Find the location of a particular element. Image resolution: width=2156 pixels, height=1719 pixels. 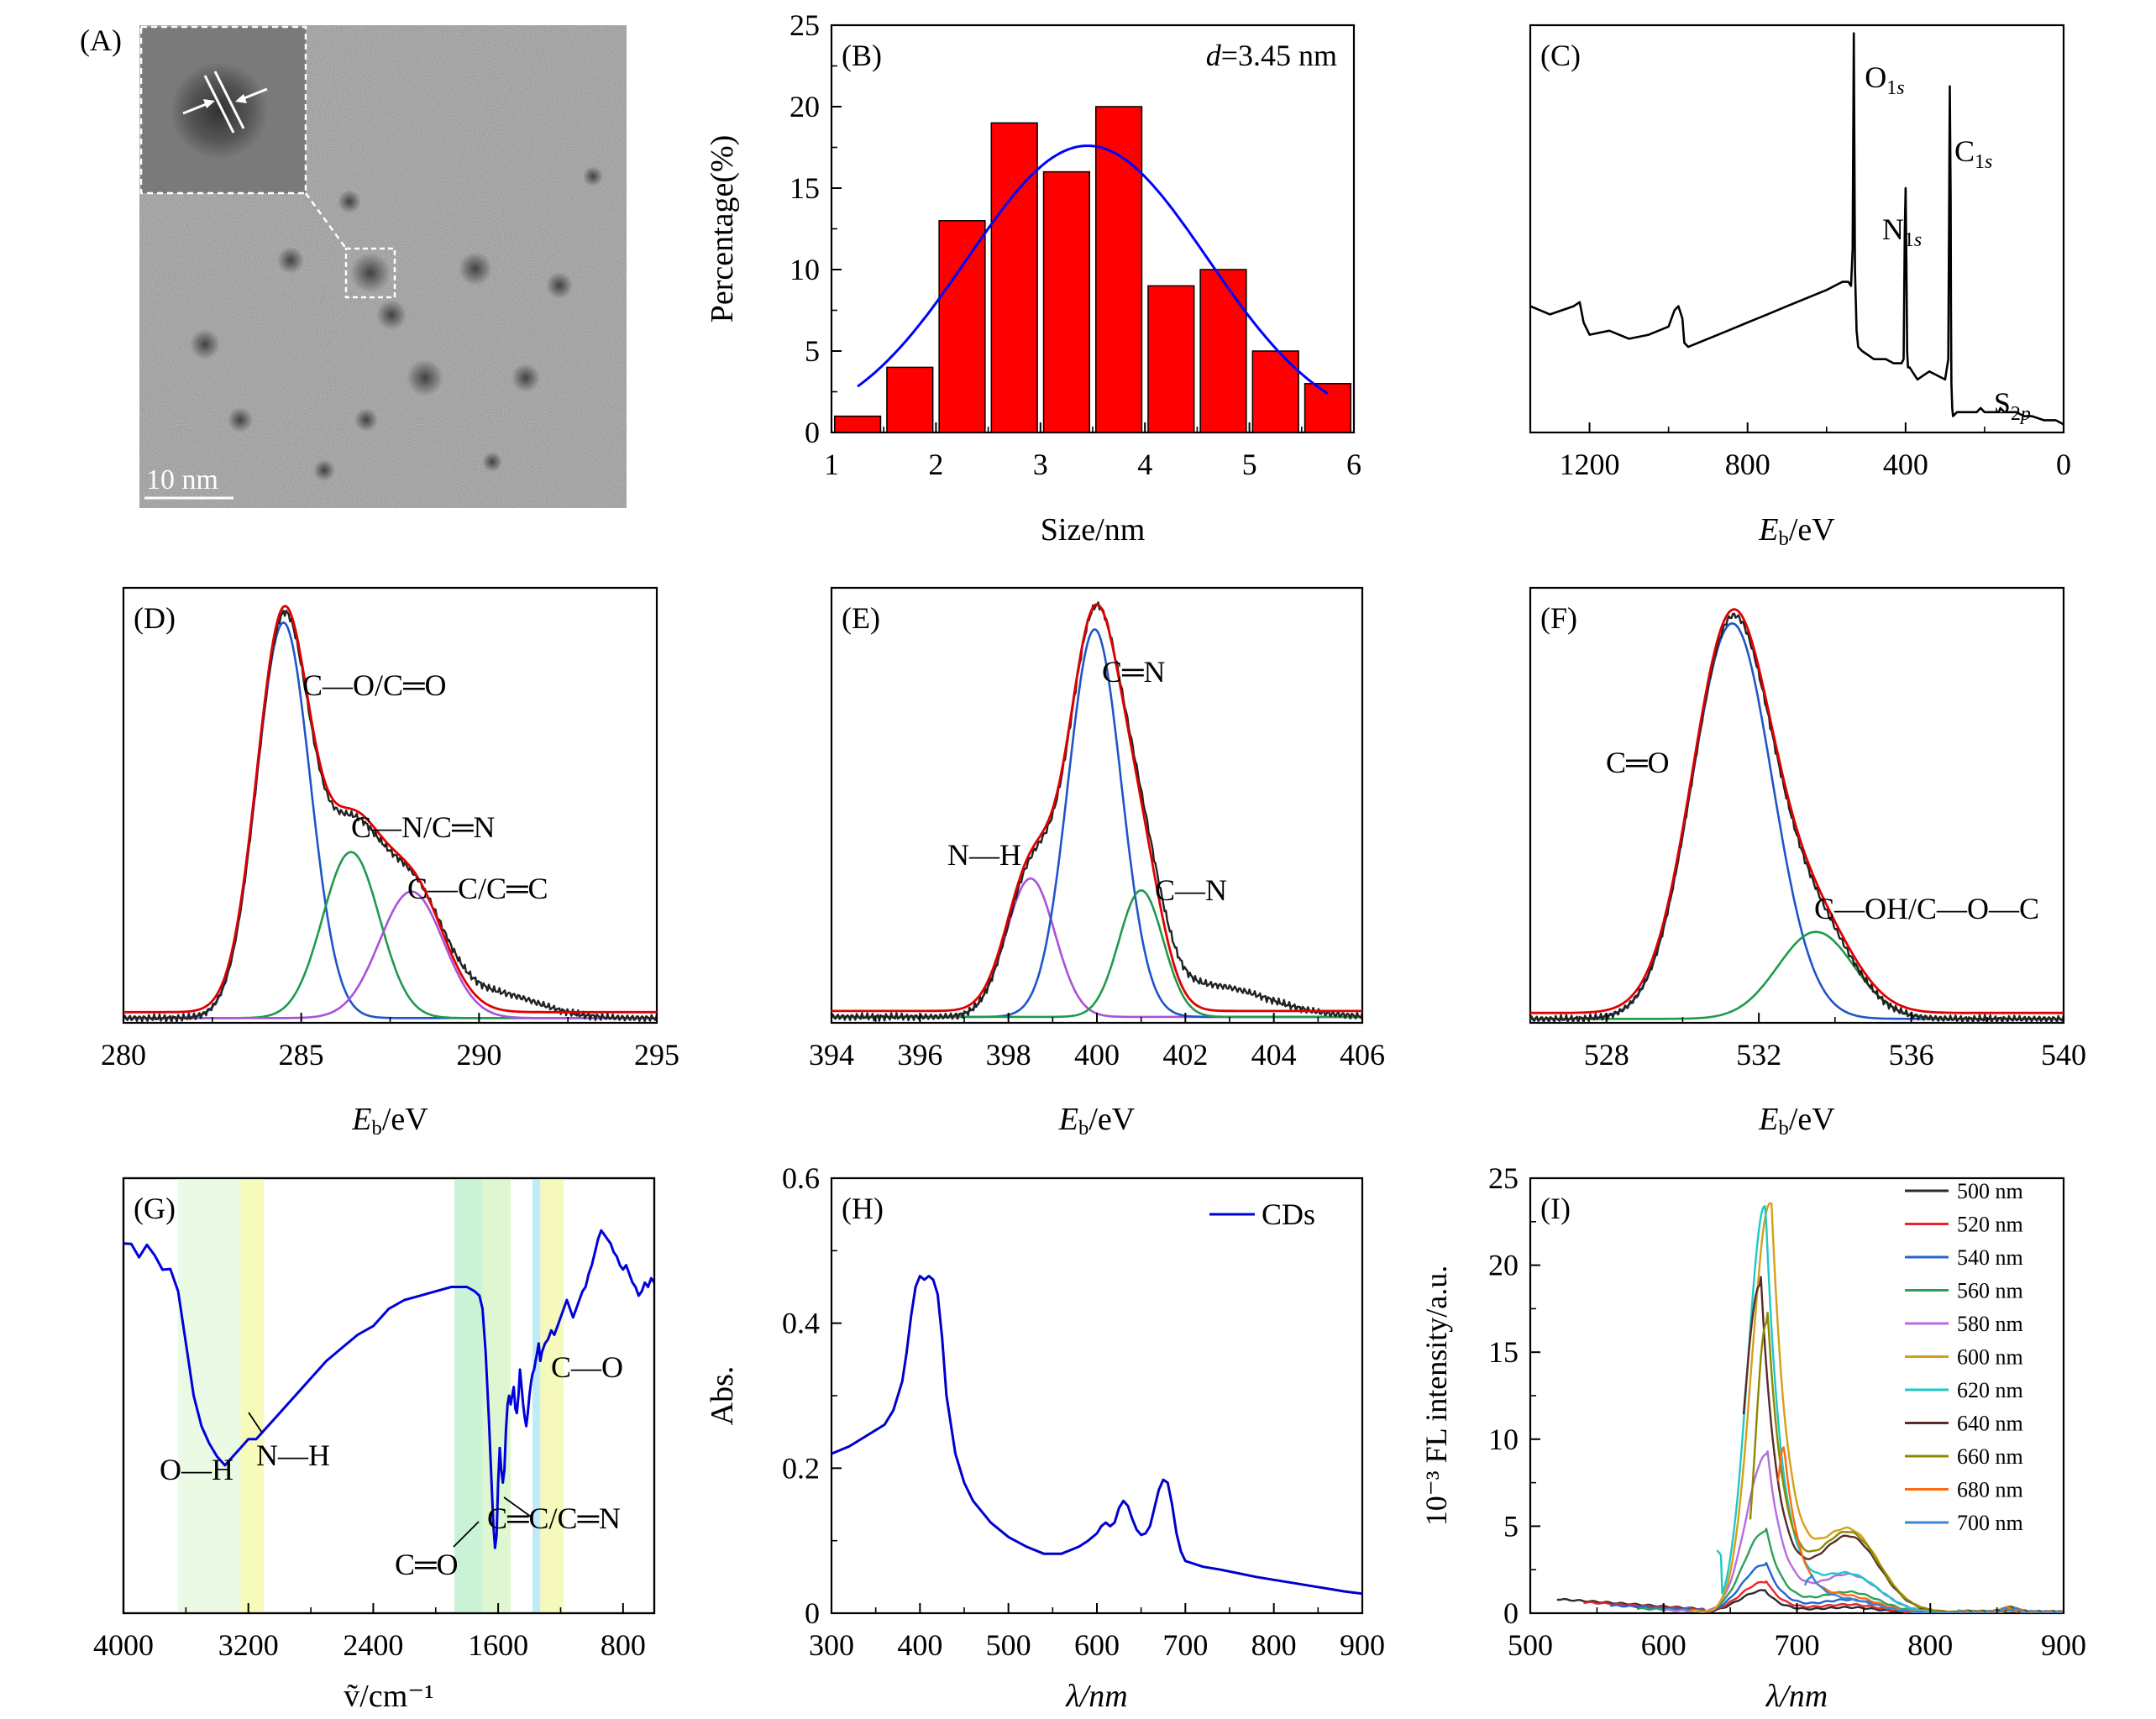

x-tick-label: 4 is located at coordinates (1144, 464).